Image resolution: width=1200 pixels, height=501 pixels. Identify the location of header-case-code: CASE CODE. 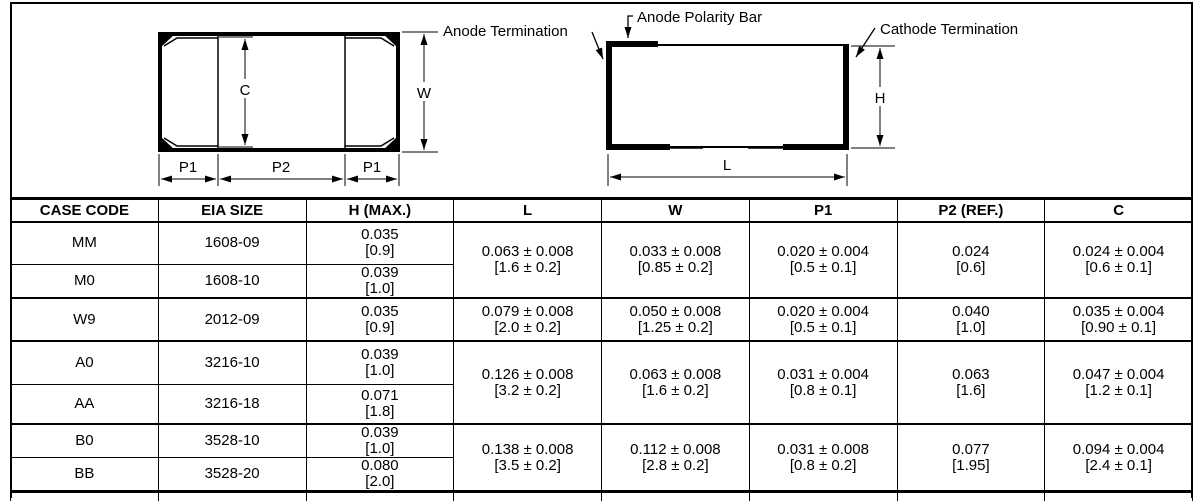
(85, 211).